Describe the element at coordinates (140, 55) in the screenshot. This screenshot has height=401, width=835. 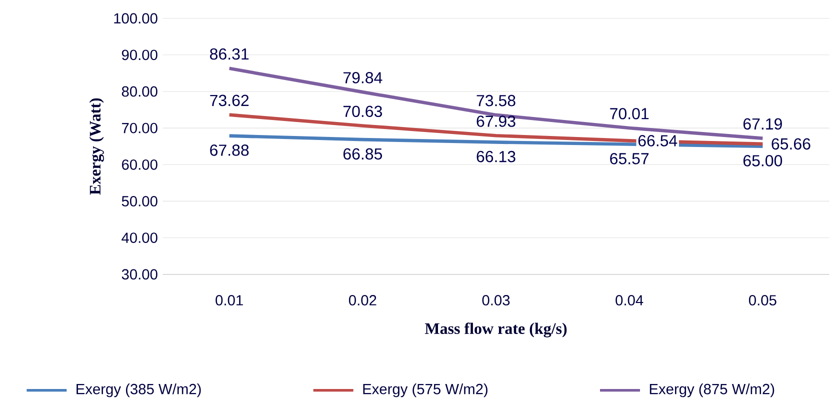
I see `y-tick-label: 90.00` at that location.